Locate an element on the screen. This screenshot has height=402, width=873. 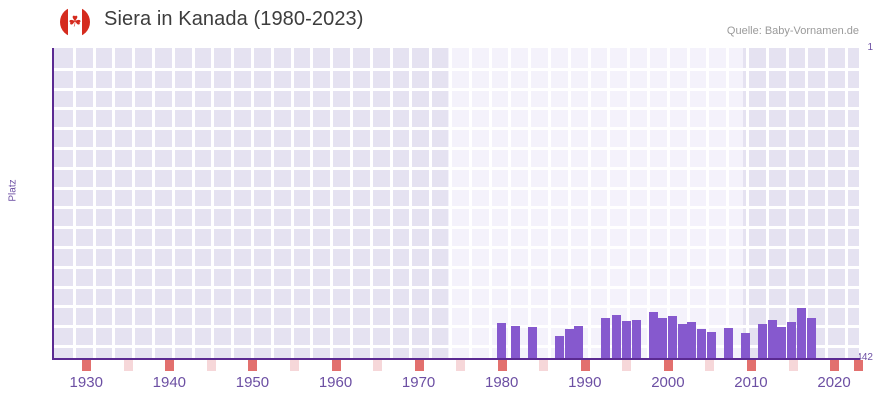
x-tick-major-end is located at coordinates (858, 365).